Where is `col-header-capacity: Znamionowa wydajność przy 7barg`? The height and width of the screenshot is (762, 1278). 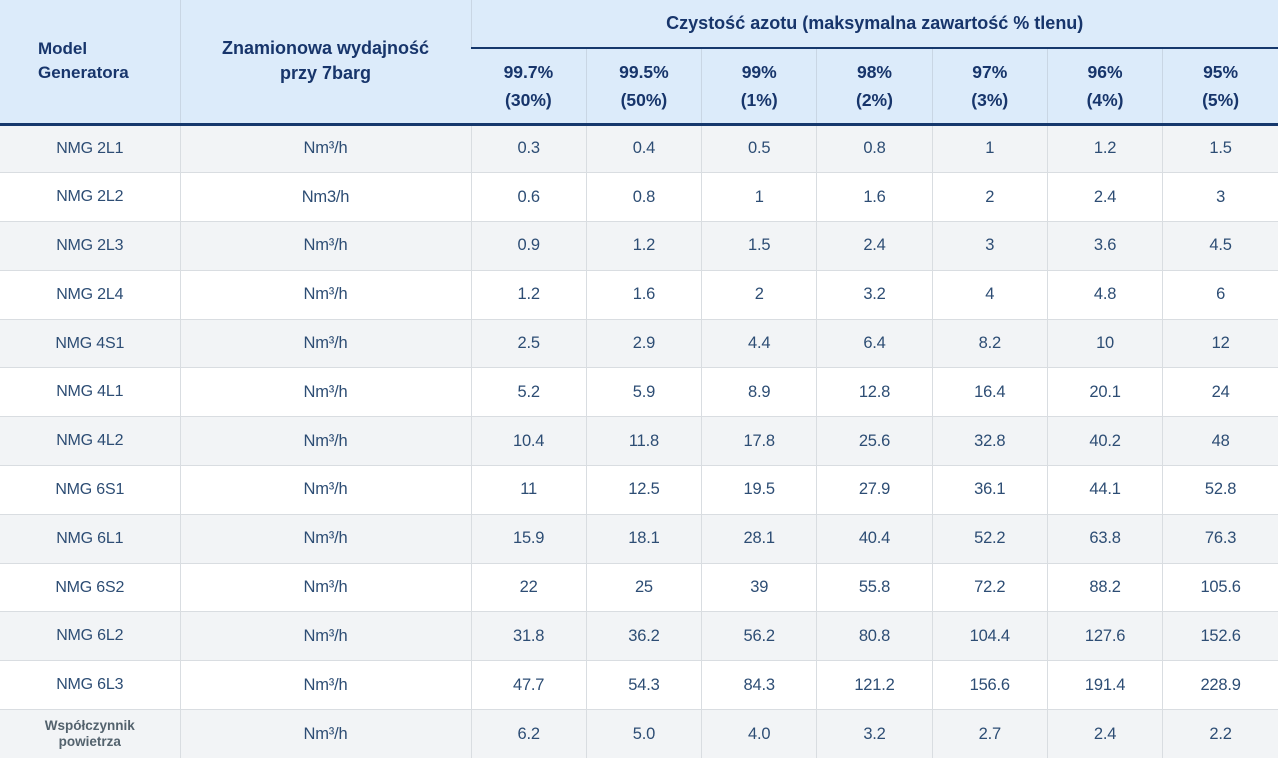 col-header-capacity: Znamionowa wydajność przy 7barg is located at coordinates (325, 63).